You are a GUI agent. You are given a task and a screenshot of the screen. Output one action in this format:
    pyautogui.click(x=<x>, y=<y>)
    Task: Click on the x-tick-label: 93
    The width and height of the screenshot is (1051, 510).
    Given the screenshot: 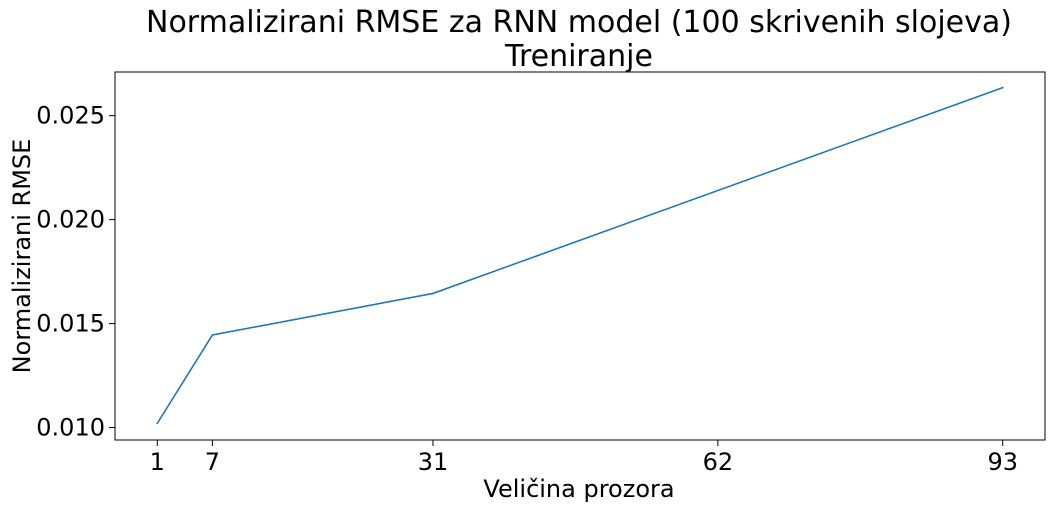 What is the action you would take?
    pyautogui.click(x=1002, y=462)
    